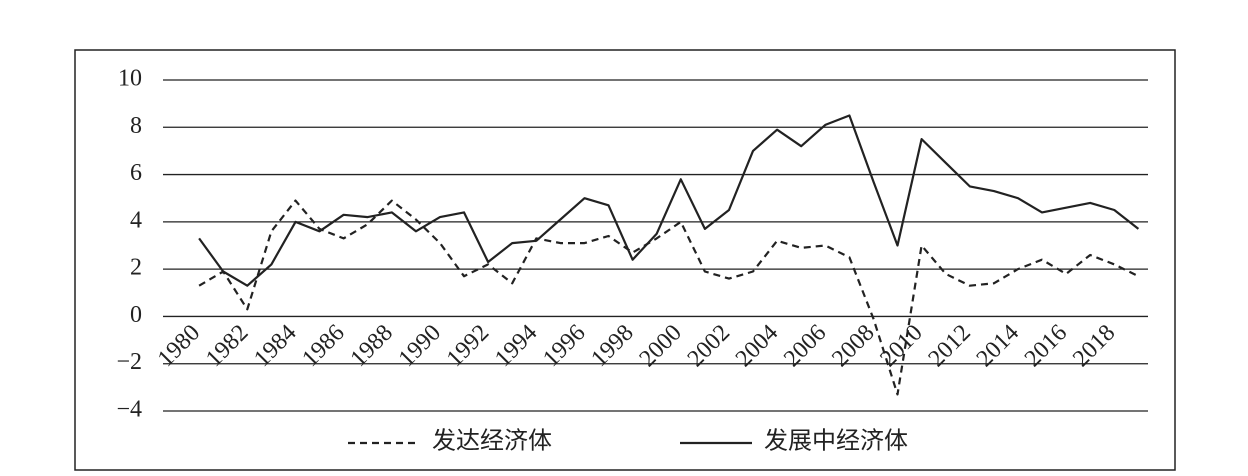 This screenshot has width=1248, height=476. What do you see at coordinates (136, 173) in the screenshot?
I see `y-tick-label: 6` at bounding box center [136, 173].